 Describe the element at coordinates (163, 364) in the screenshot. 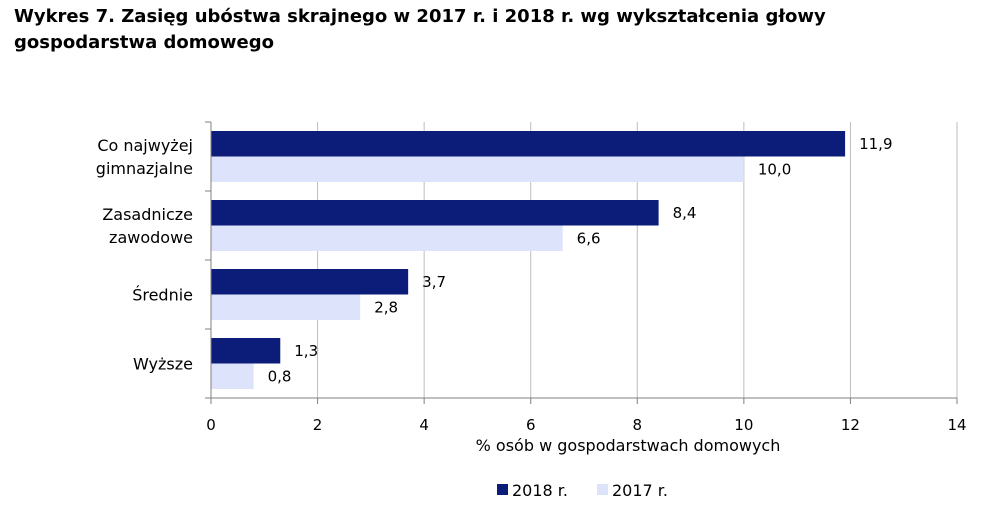

I see `category-label: Wyższe` at that location.